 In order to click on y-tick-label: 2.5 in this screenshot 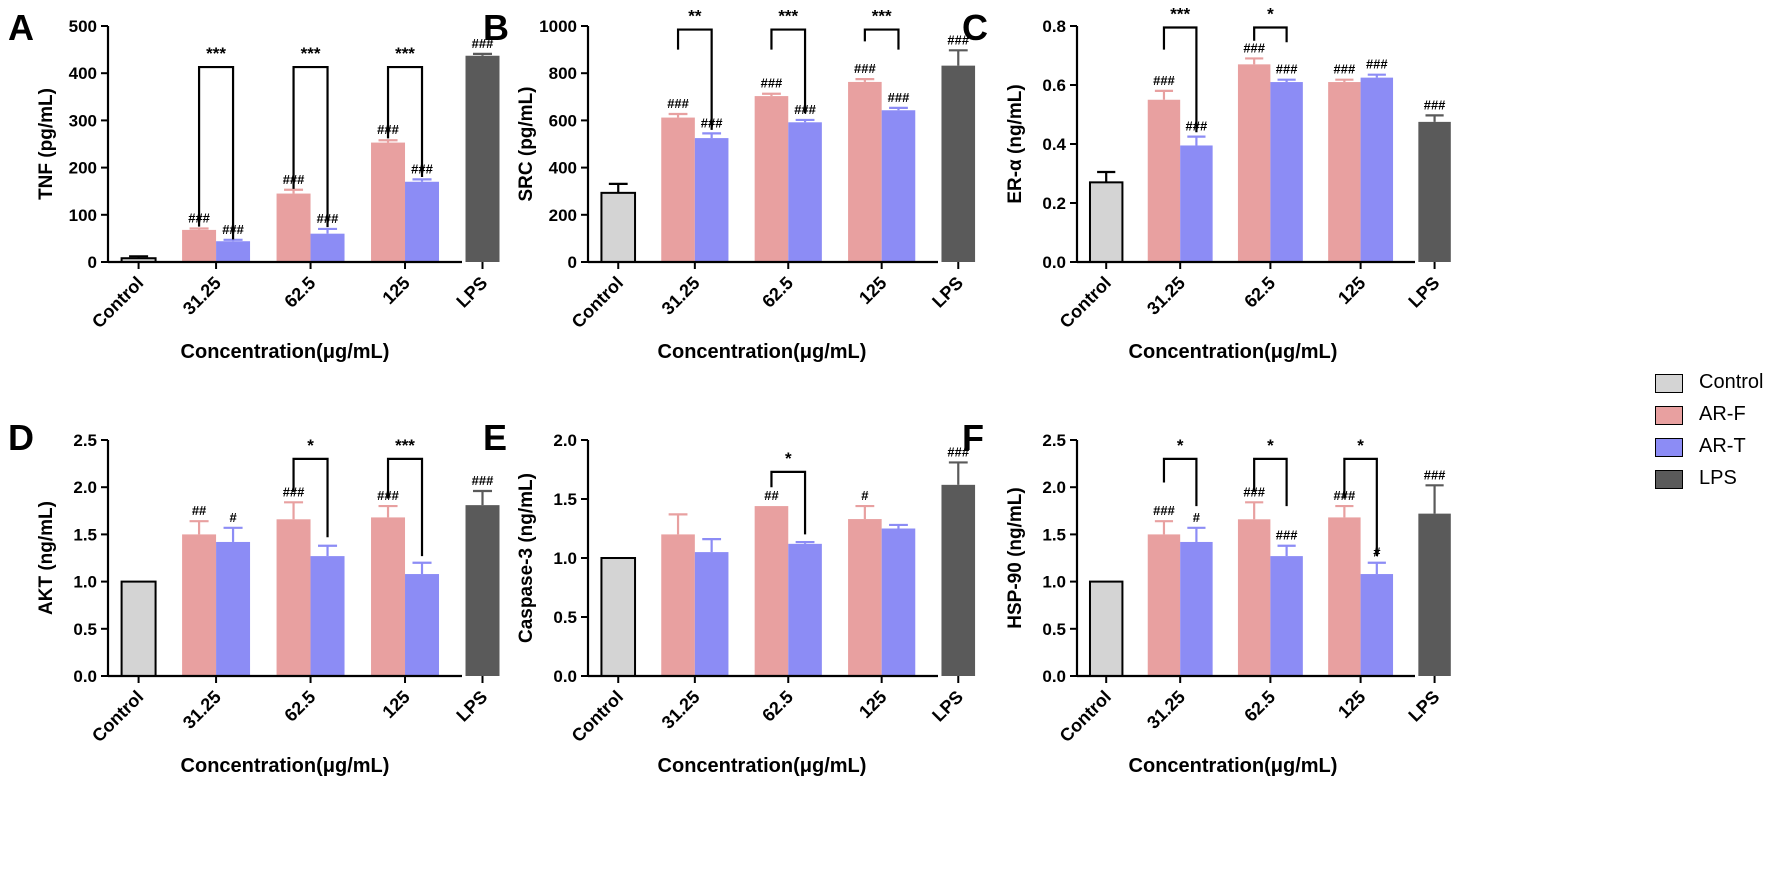, I will do `click(85, 440)`.